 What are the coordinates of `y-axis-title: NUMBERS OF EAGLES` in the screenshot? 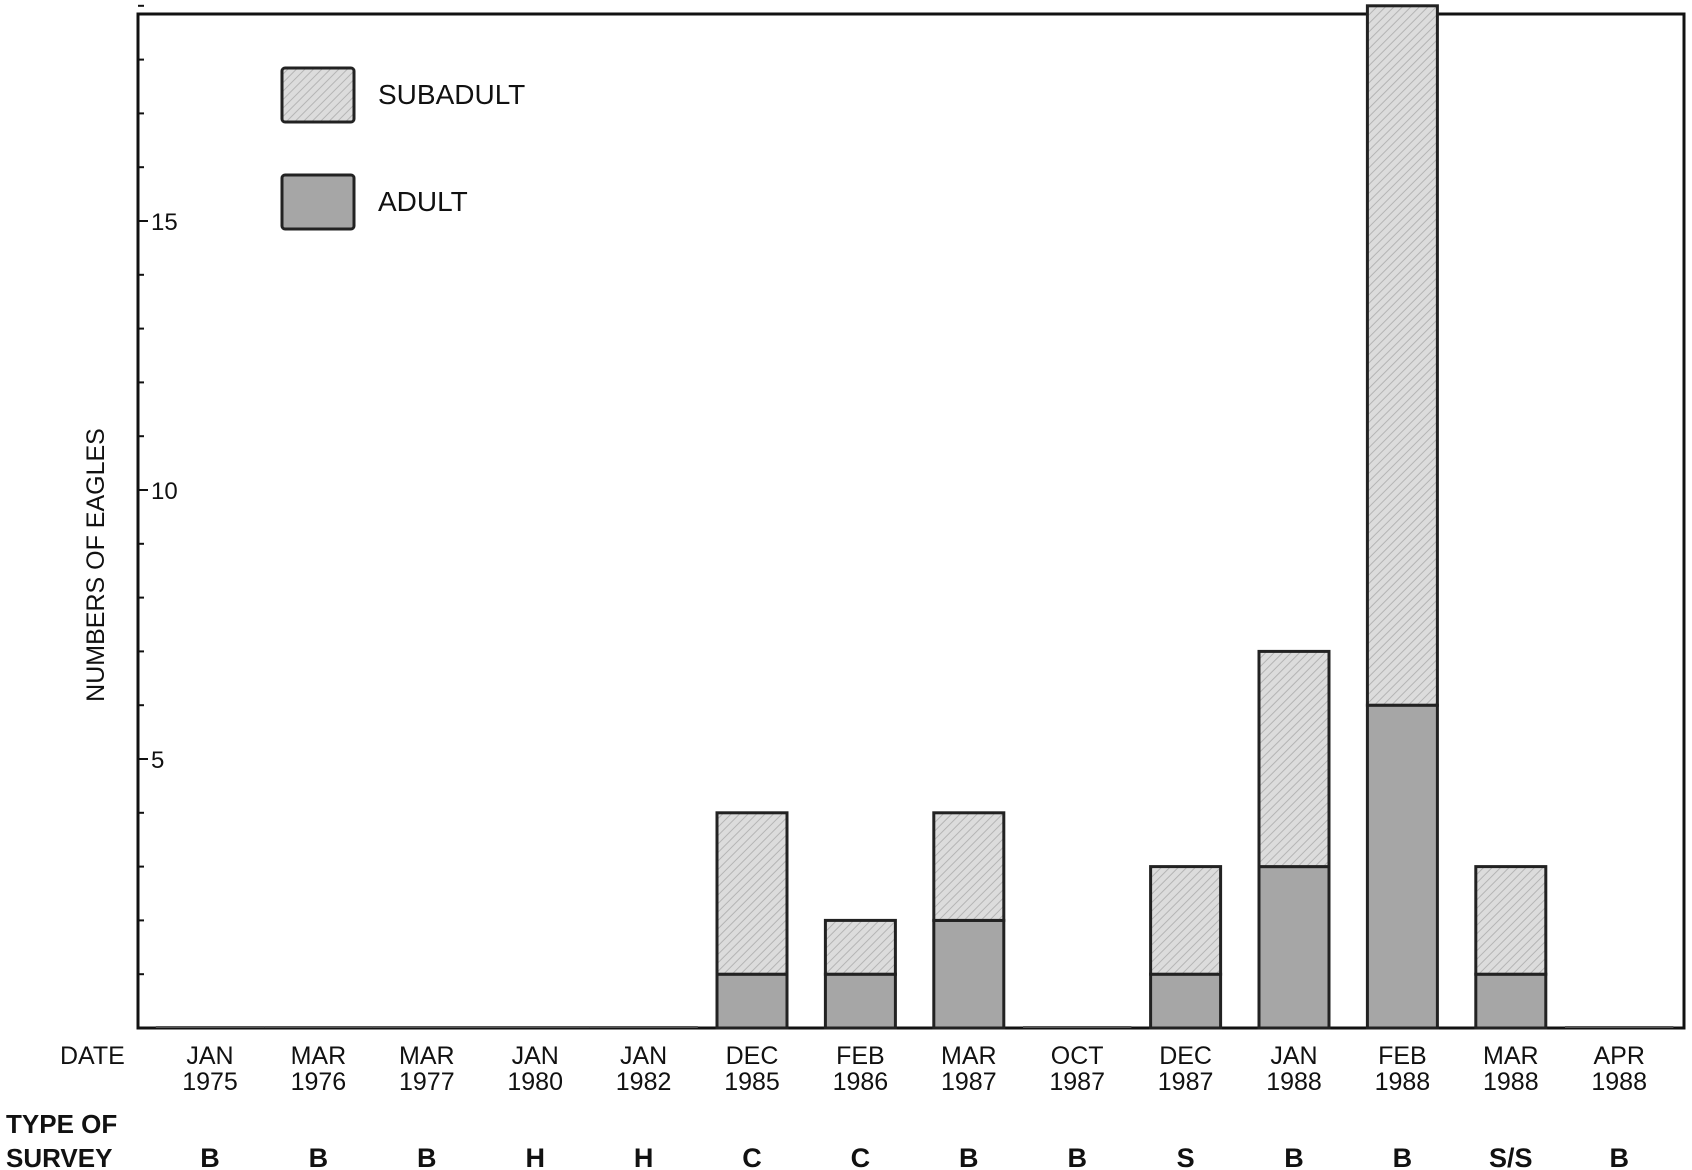 It's located at (96, 565).